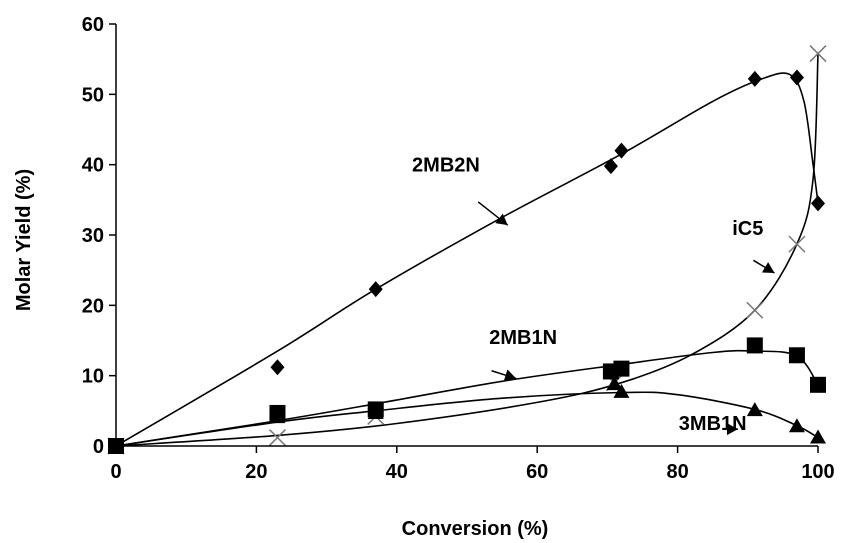  What do you see at coordinates (93, 95) in the screenshot?
I see `y-tick-label: 50` at bounding box center [93, 95].